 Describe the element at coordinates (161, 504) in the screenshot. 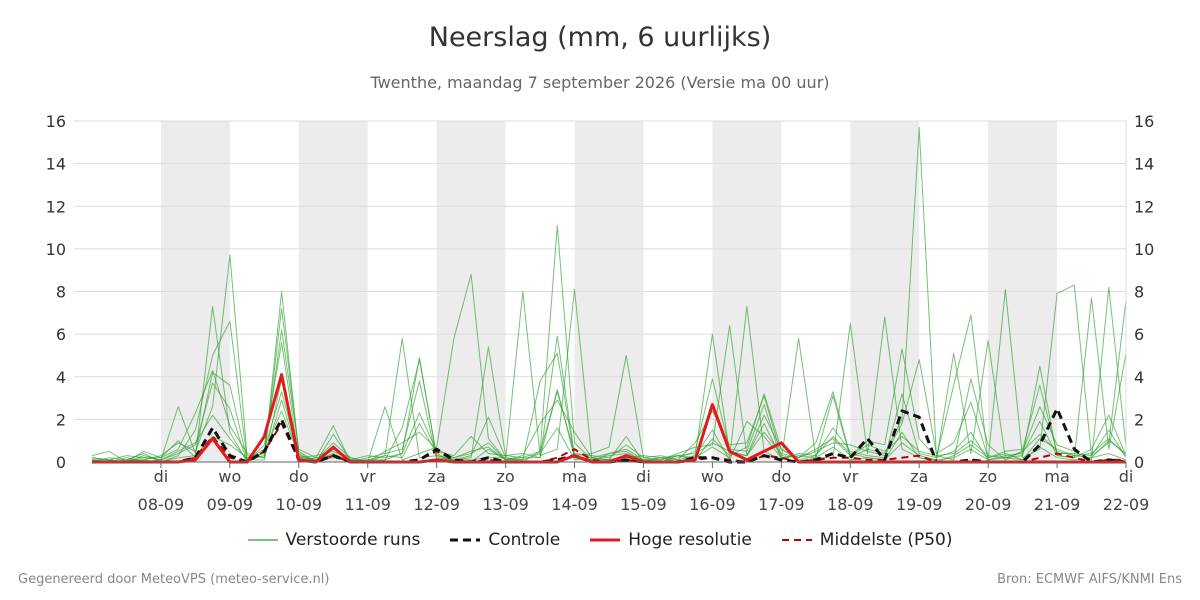

I see `x-tick-date-label: 08-09` at that location.